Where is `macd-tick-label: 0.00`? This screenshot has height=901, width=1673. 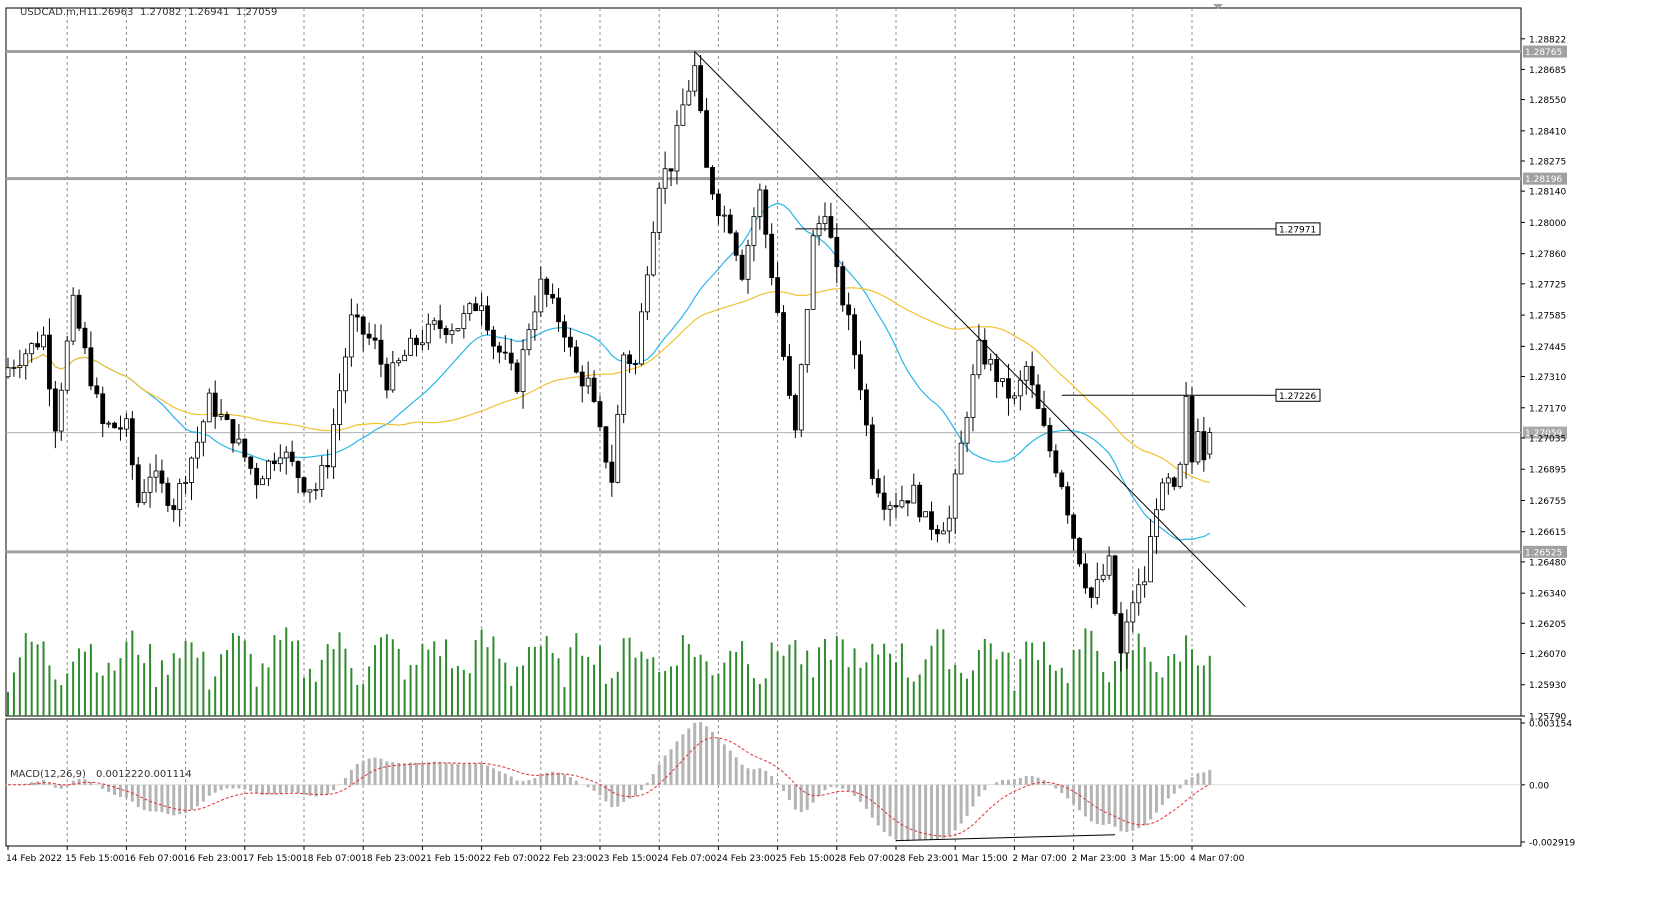
macd-tick-label: 0.00 is located at coordinates (1539, 786).